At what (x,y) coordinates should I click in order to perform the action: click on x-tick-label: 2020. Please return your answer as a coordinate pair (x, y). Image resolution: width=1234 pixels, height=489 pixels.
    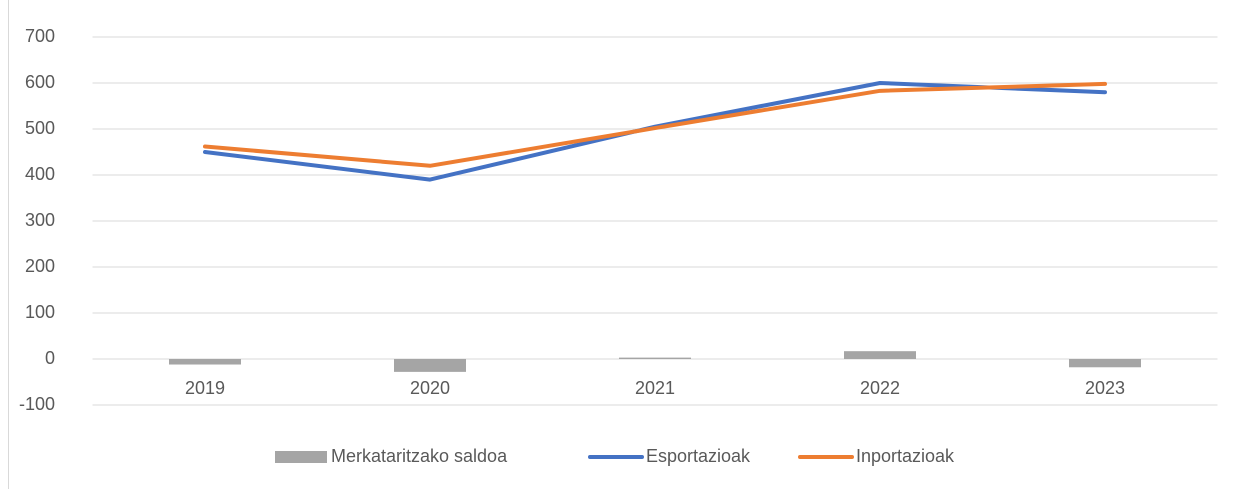
    Looking at the image, I should click on (430, 388).